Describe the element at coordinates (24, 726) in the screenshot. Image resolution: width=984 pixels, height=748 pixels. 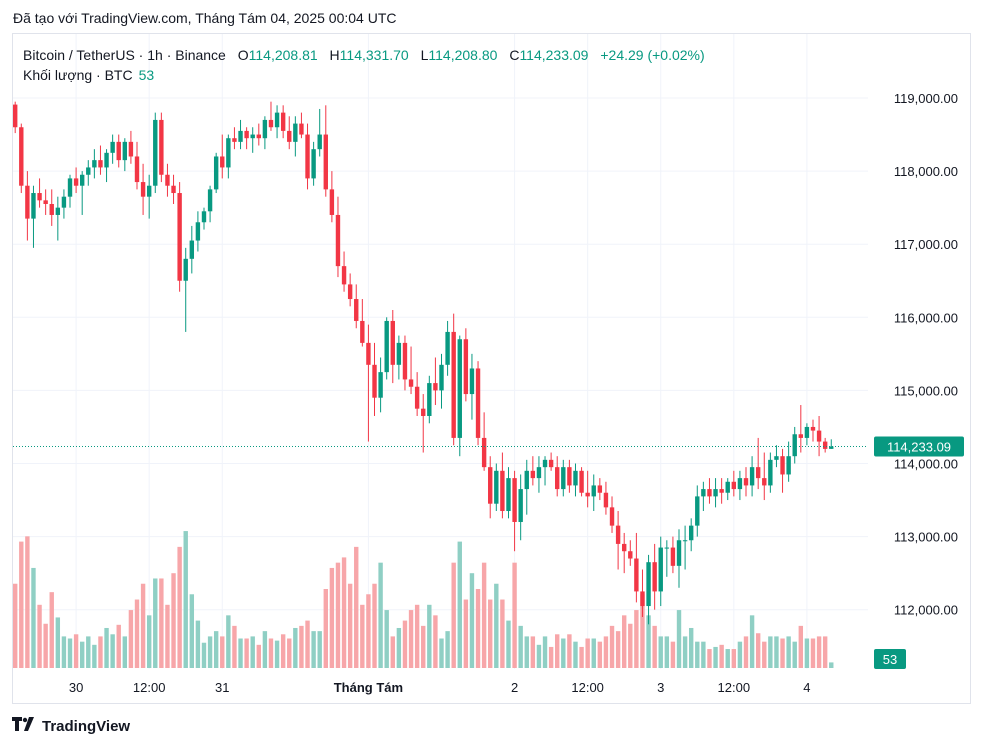
I see `tradingview-logo-icon` at that location.